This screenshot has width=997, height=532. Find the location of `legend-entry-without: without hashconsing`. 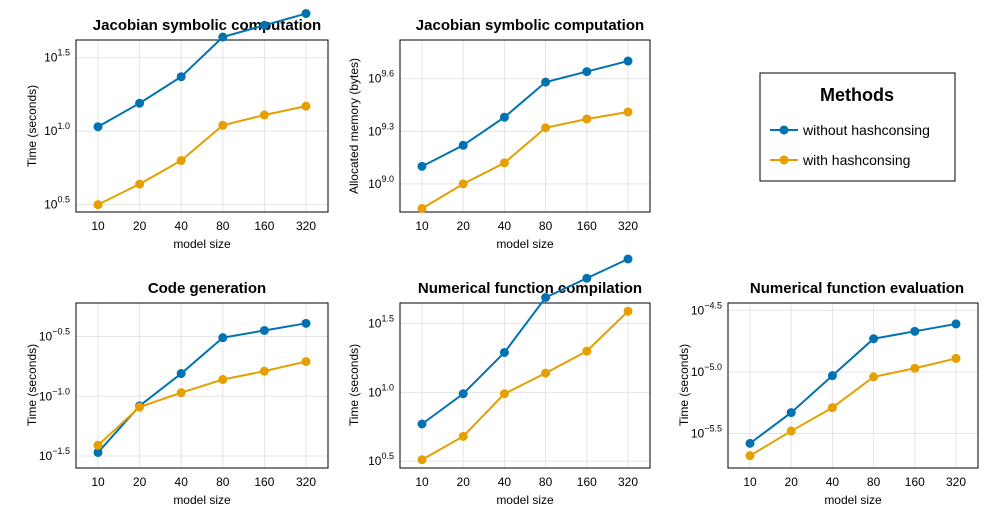

legend-entry-without: without hashconsing is located at coordinates (850, 130).